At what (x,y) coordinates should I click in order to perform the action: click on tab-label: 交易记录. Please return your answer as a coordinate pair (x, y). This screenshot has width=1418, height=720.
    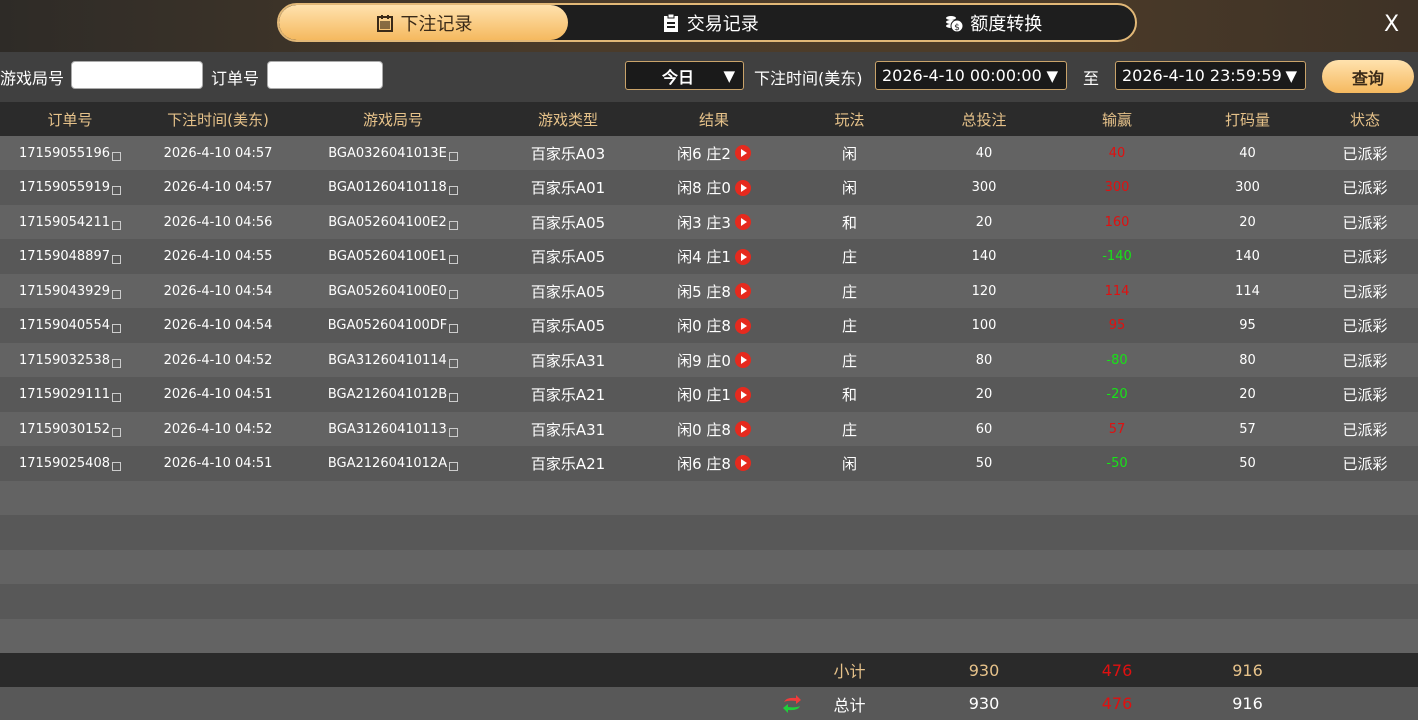
    Looking at the image, I should click on (722, 24).